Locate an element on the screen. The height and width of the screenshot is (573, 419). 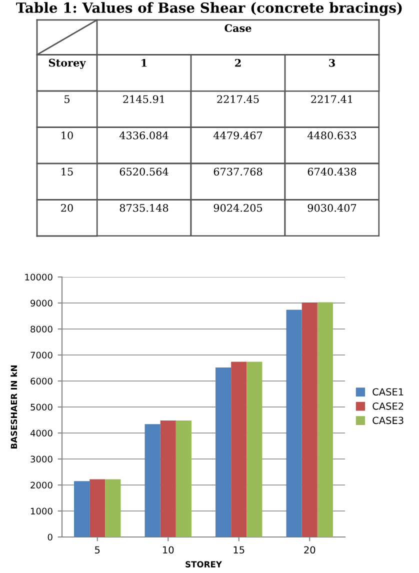
x-tick-label: 10 is located at coordinates (168, 550).